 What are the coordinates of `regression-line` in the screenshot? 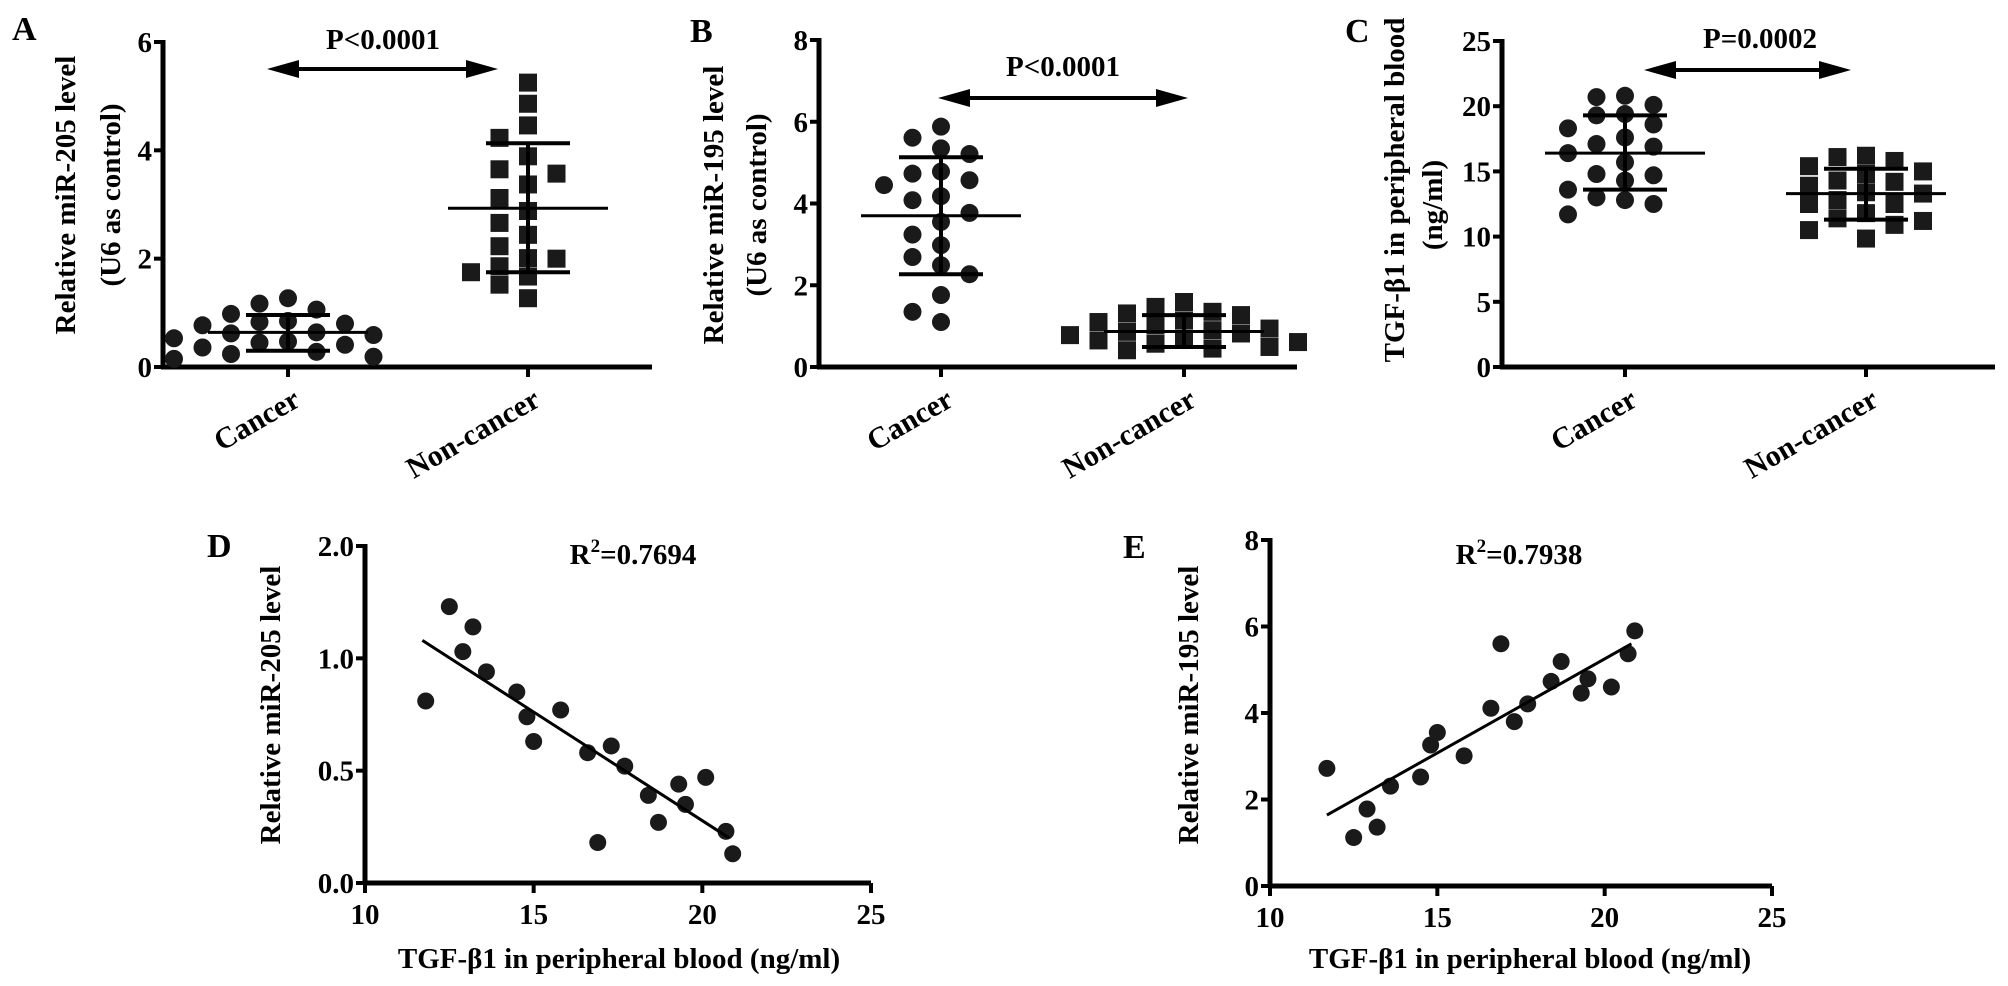 It's located at (1479, 729).